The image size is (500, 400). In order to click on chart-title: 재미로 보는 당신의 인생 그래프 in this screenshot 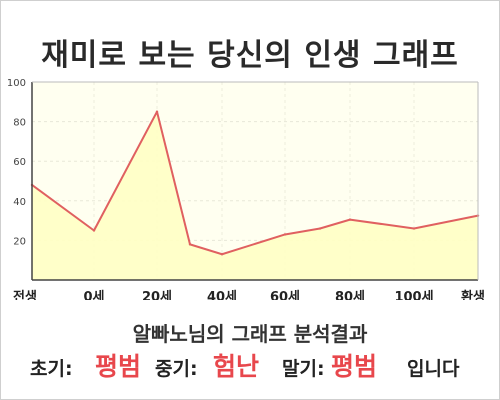, I will do `click(250, 55)`.